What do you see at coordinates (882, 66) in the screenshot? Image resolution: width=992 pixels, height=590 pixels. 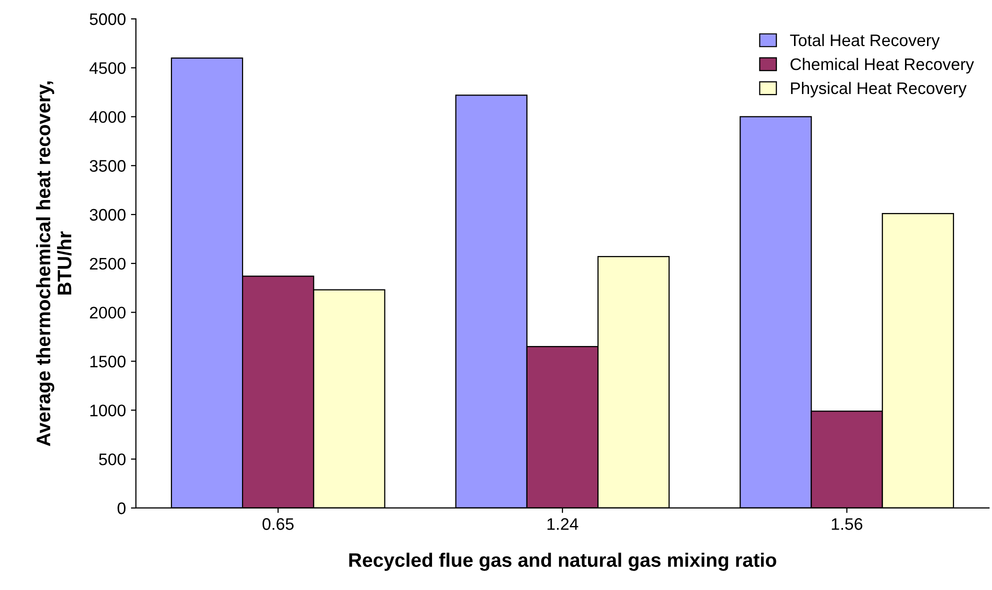 I see `legend-label: Chemical Heat Recovery` at bounding box center [882, 66].